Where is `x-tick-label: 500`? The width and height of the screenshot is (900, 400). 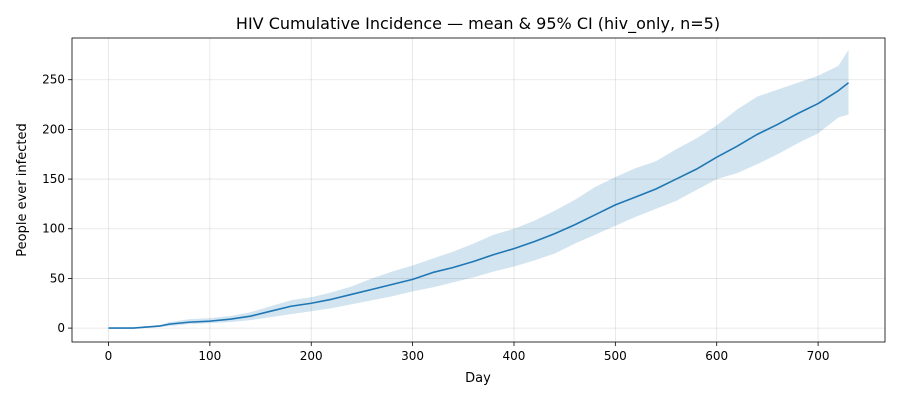 x-tick-label: 500 is located at coordinates (615, 356).